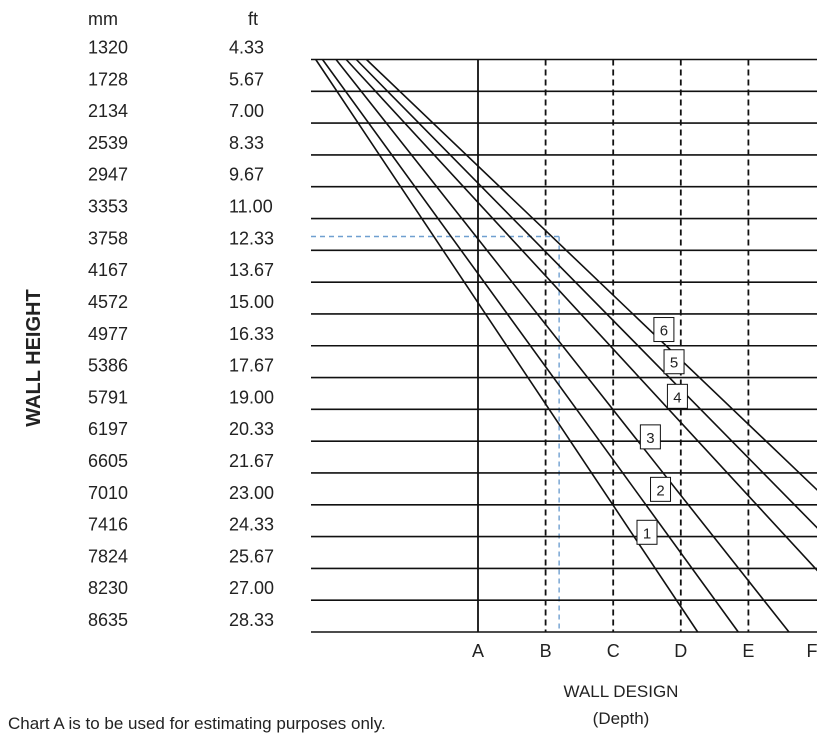  I want to click on series-label: 1, so click(647, 533).